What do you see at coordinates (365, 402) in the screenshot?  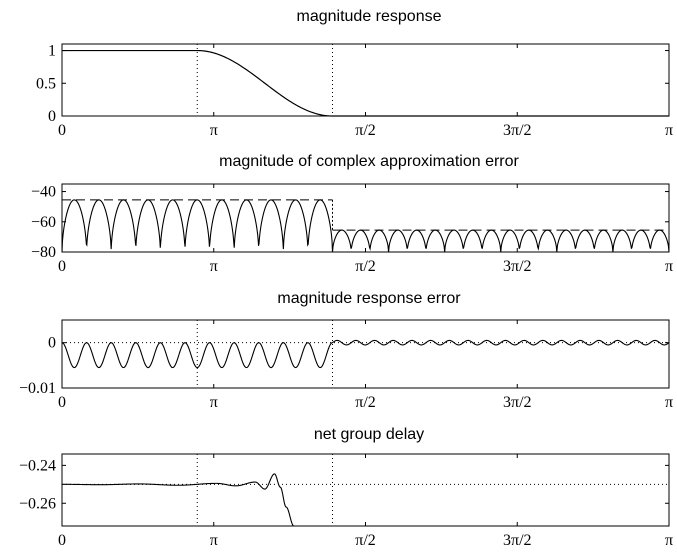 I see `panel-3-xtick-label: π/2` at bounding box center [365, 402].